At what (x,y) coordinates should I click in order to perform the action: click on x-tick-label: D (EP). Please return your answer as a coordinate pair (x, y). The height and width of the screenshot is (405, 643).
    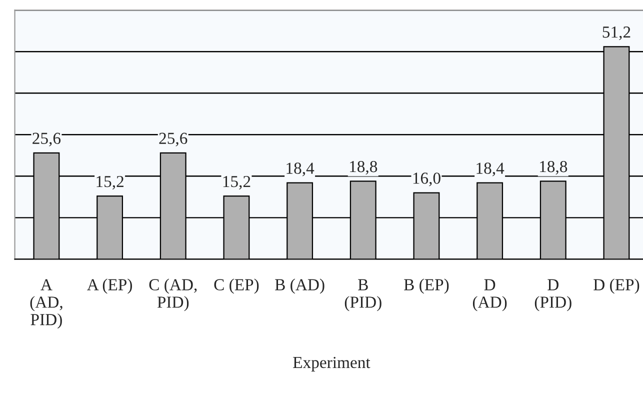
    Looking at the image, I should click on (617, 286).